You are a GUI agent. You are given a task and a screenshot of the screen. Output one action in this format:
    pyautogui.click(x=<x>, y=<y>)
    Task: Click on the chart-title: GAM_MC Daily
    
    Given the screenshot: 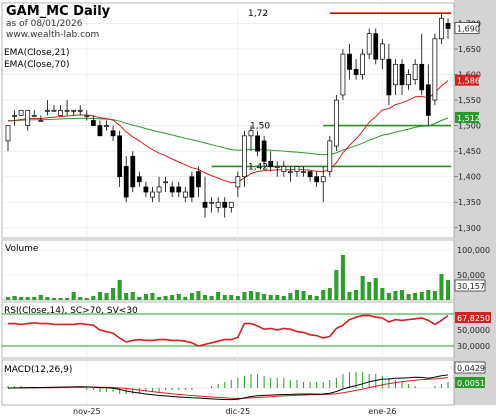 What is the action you would take?
    pyautogui.click(x=58, y=11)
    